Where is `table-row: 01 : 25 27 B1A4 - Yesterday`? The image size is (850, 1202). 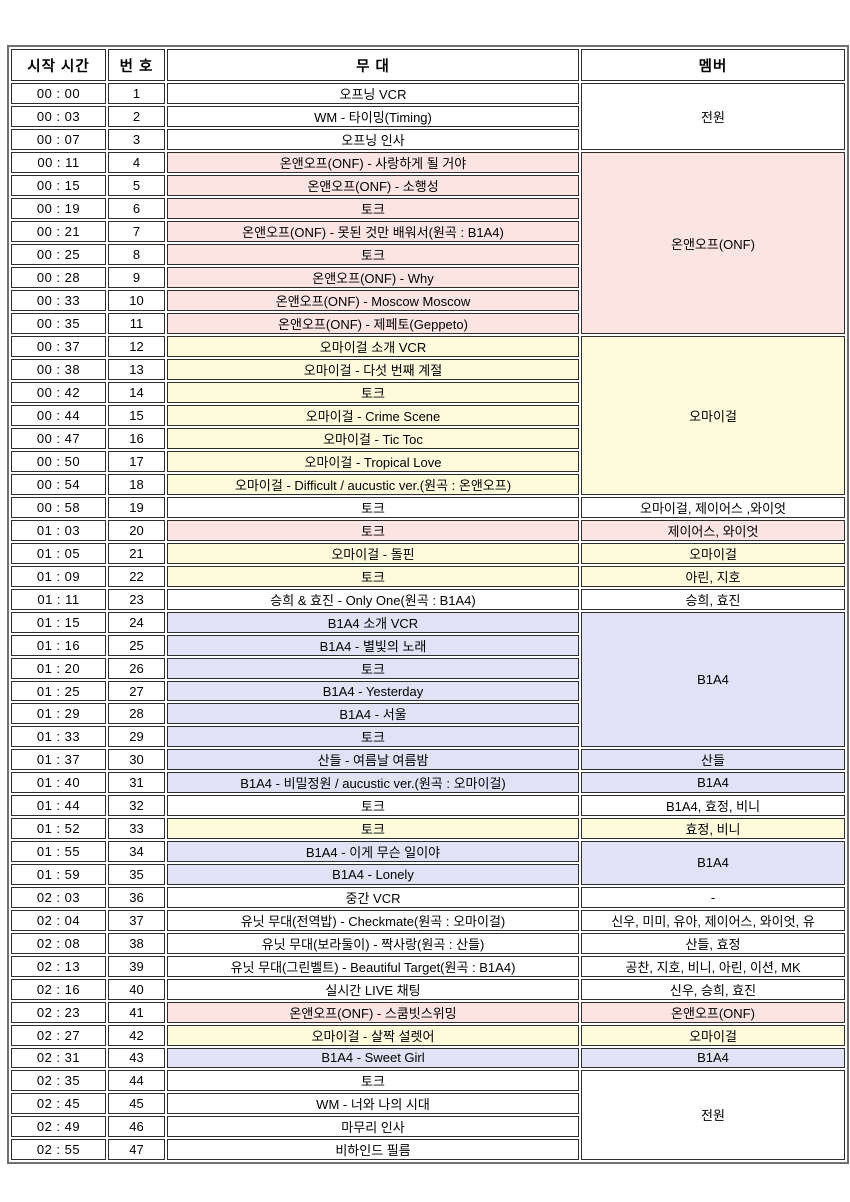
table-row: 01 : 25 27 B1A4 - Yesterday is located at coordinates (428, 691).